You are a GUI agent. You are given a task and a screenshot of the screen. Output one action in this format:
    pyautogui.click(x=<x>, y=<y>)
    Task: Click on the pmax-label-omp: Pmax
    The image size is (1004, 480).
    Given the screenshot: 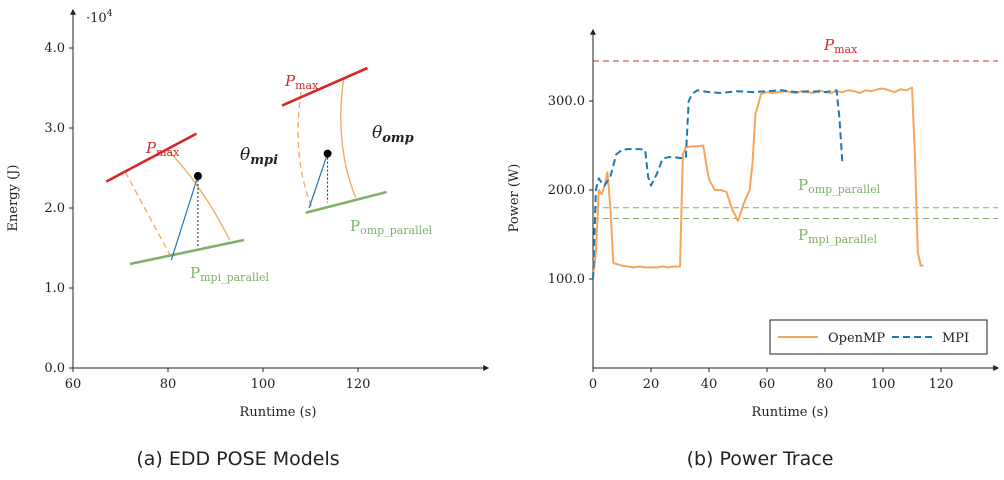 What is the action you would take?
    pyautogui.click(x=301, y=82)
    